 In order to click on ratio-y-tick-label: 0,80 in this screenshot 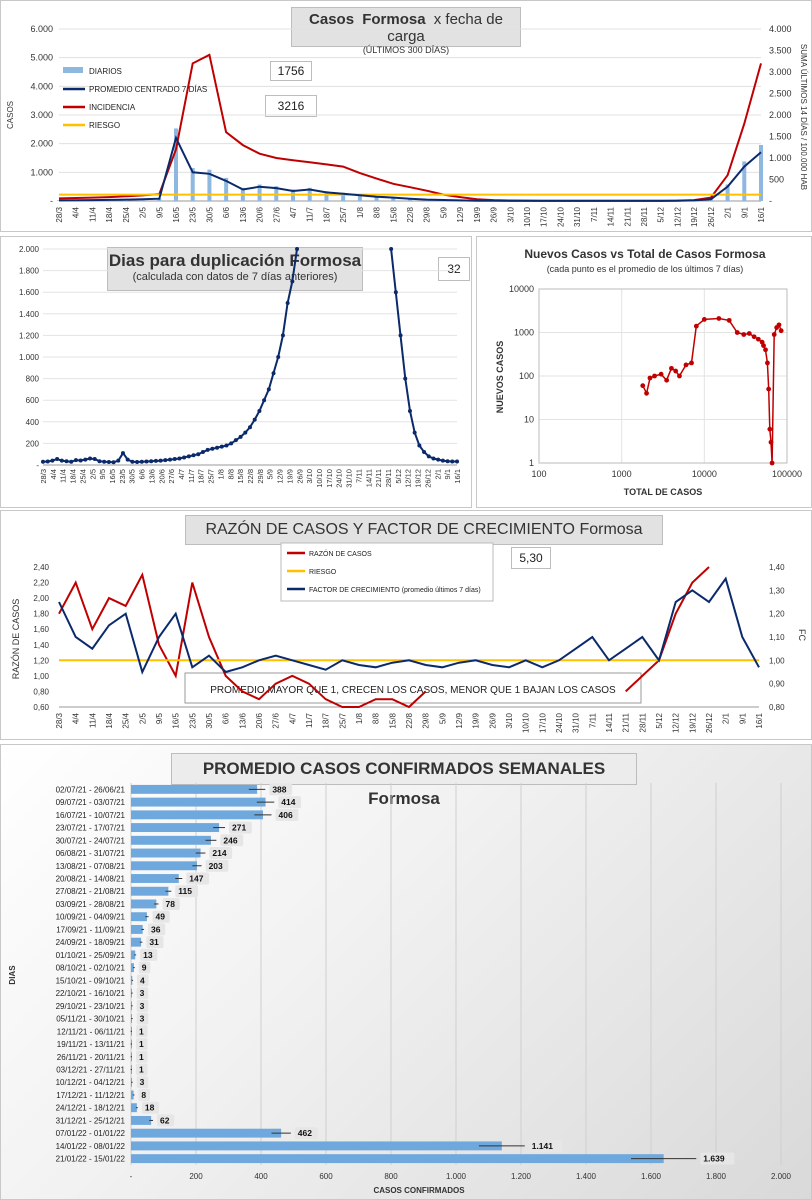, I will do `click(41, 691)`.